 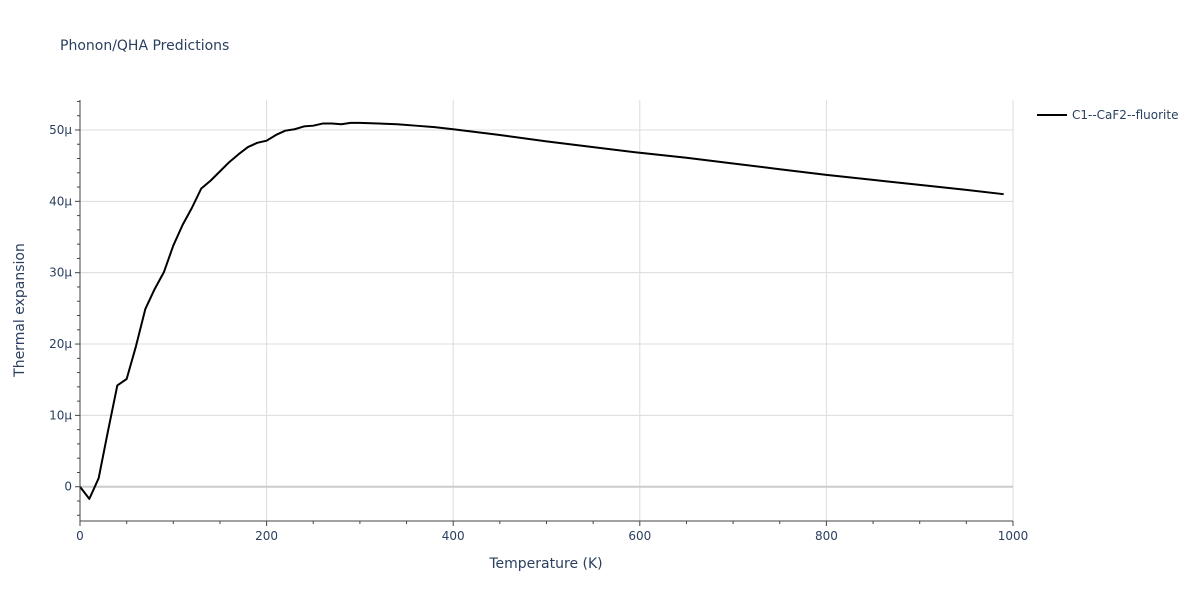 I want to click on x-tick-label: 1000, so click(x=1013, y=536).